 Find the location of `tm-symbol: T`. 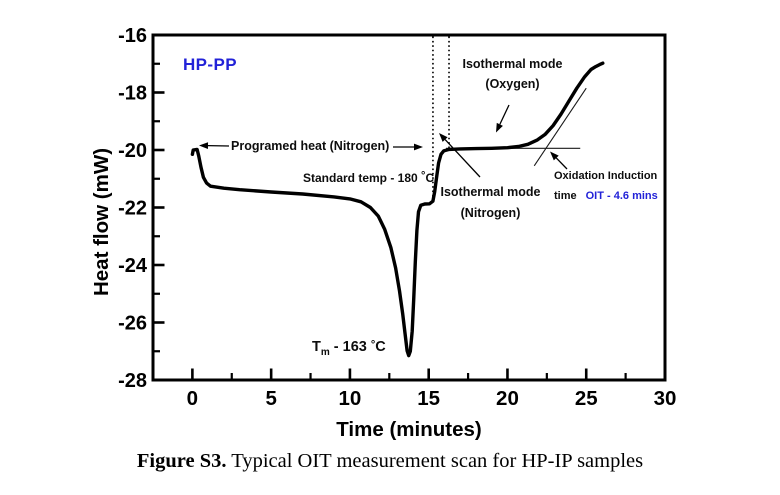

tm-symbol: T is located at coordinates (316, 347).